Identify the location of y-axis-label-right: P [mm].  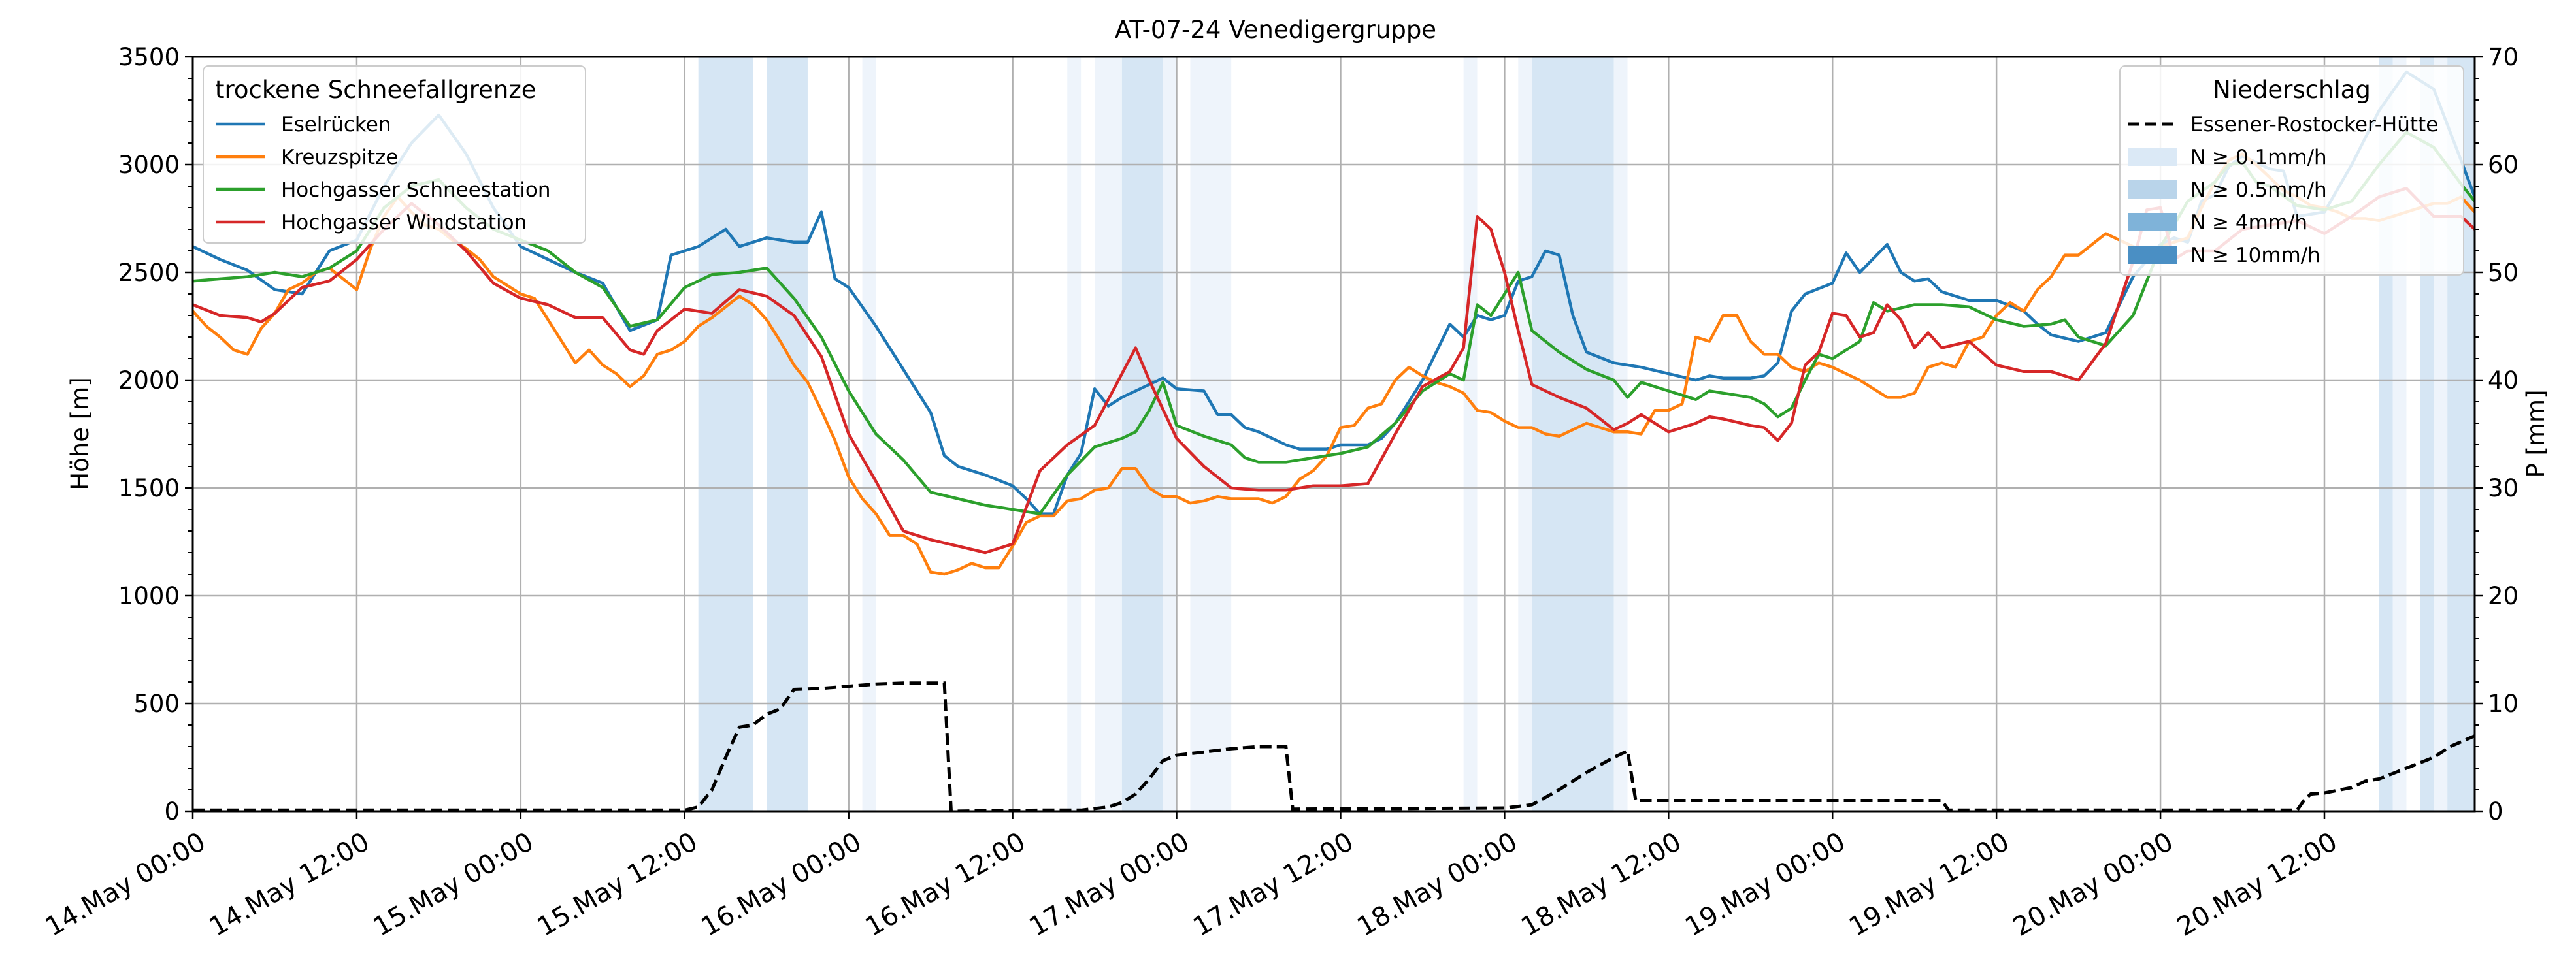
(2536, 433).